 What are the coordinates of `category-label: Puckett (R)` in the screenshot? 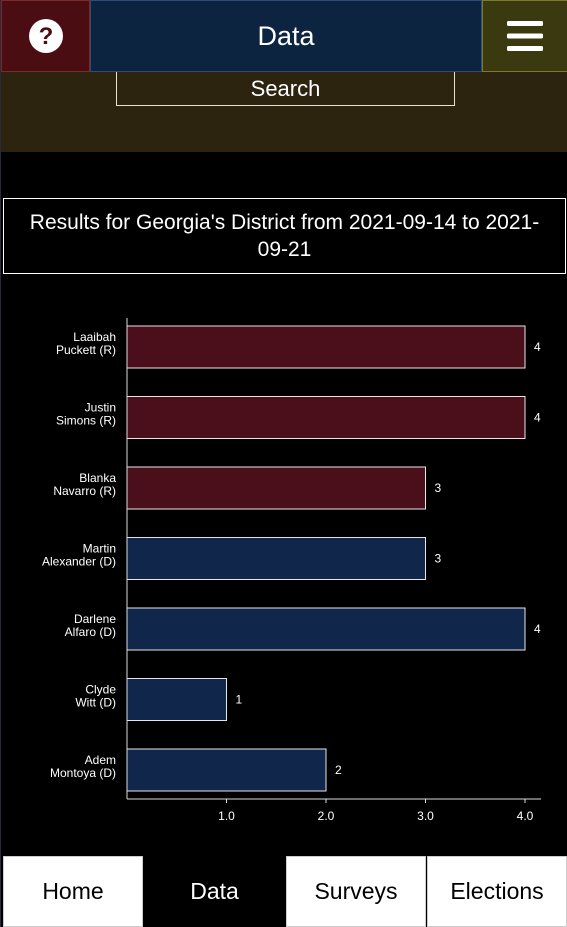 It's located at (86, 350).